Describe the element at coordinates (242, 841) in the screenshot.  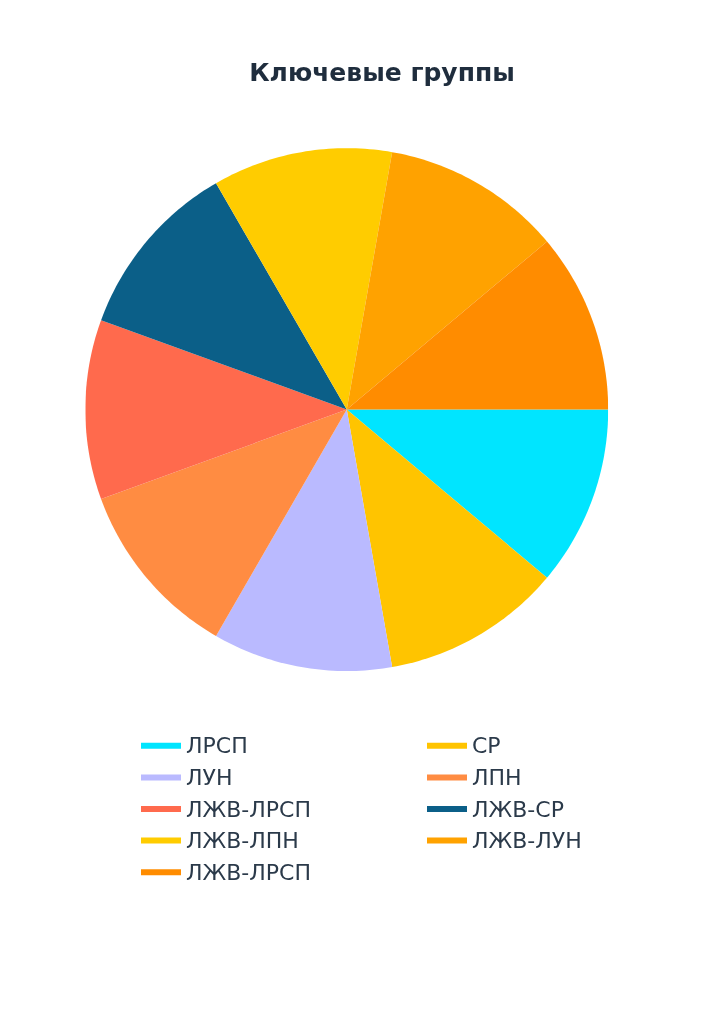
I see `legend-label: ЛЖВ-ЛПН` at that location.